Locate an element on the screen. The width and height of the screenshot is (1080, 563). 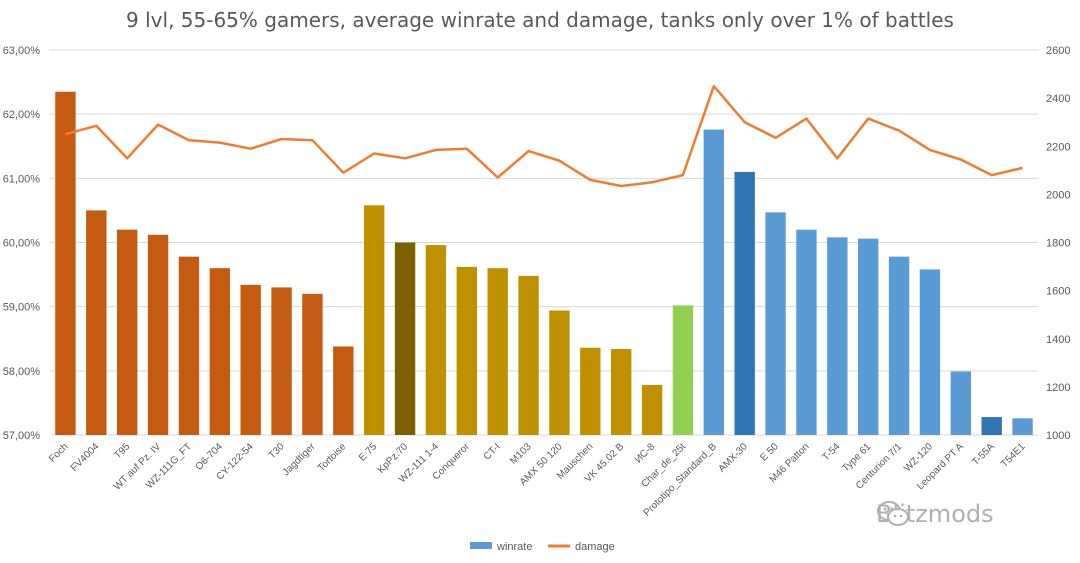
x-category-label: T-55A is located at coordinates (983, 454).